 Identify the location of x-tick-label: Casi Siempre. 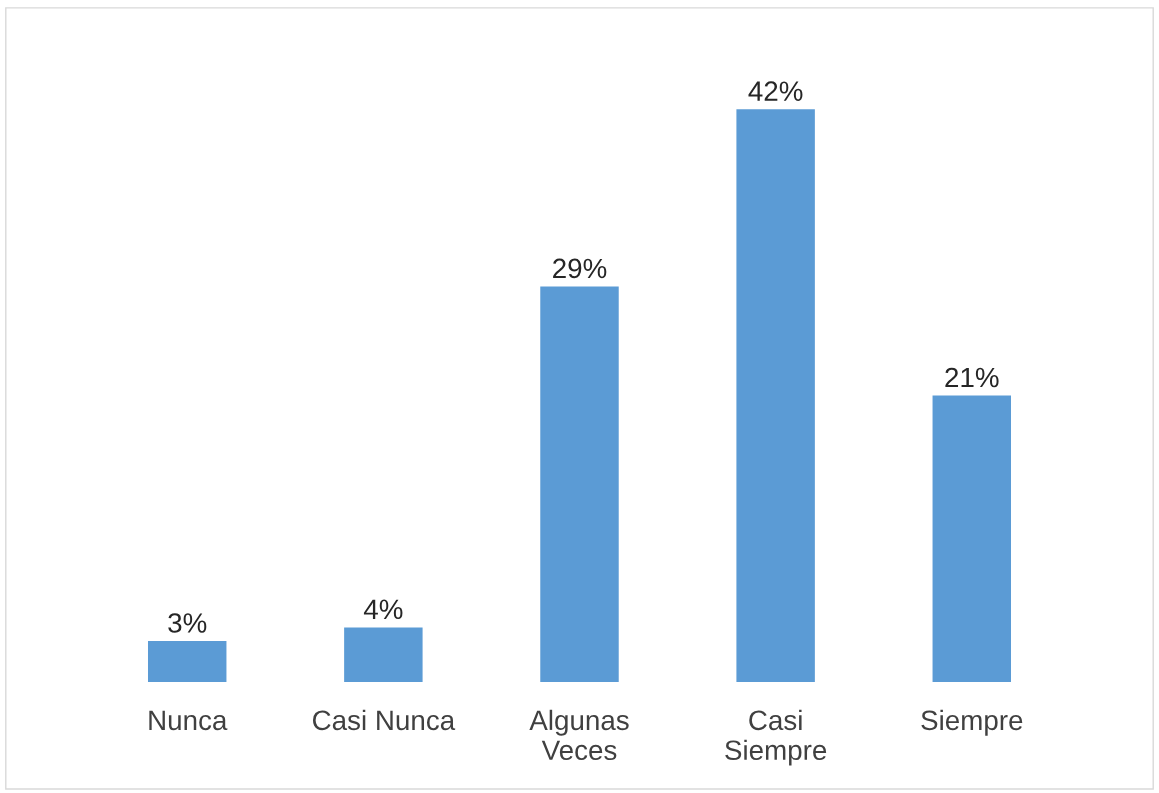
(776, 737).